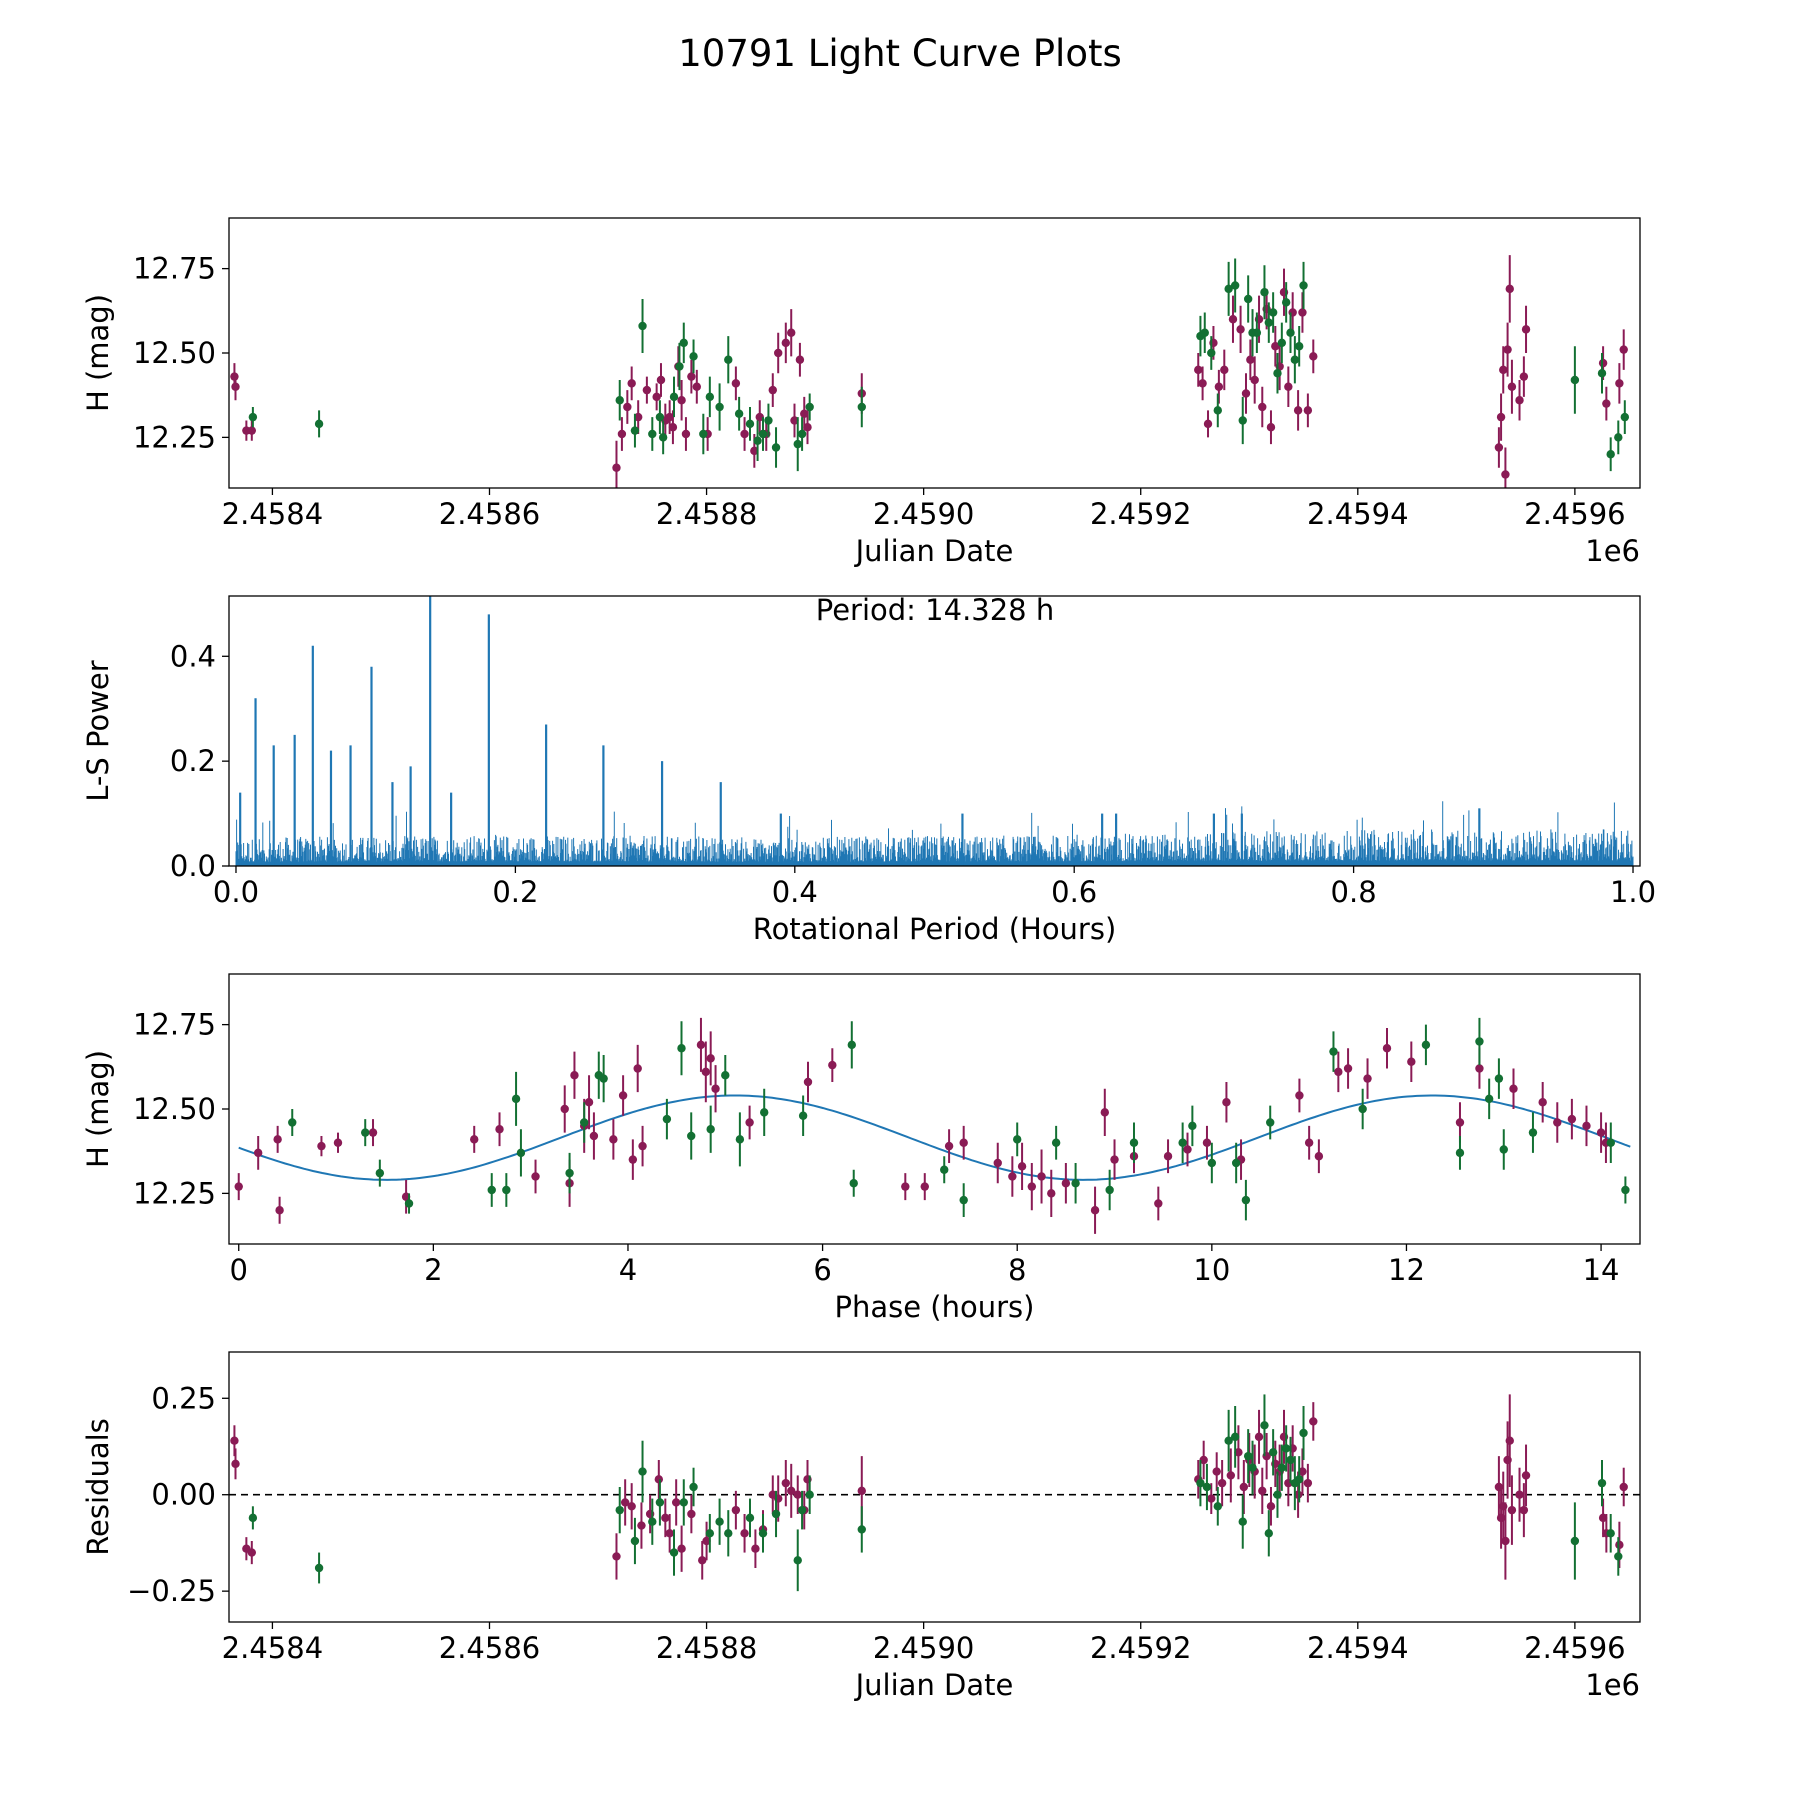 The image size is (1800, 1800). Describe the element at coordinates (515, 892) in the screenshot. I see `x-tick-label: 0.2` at that location.